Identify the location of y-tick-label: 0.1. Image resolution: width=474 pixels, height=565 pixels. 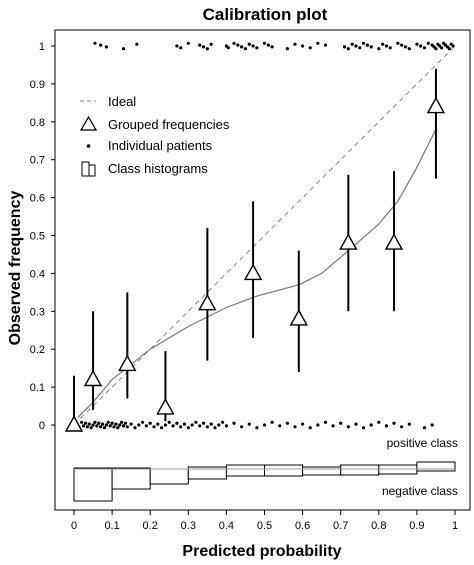
(37, 388).